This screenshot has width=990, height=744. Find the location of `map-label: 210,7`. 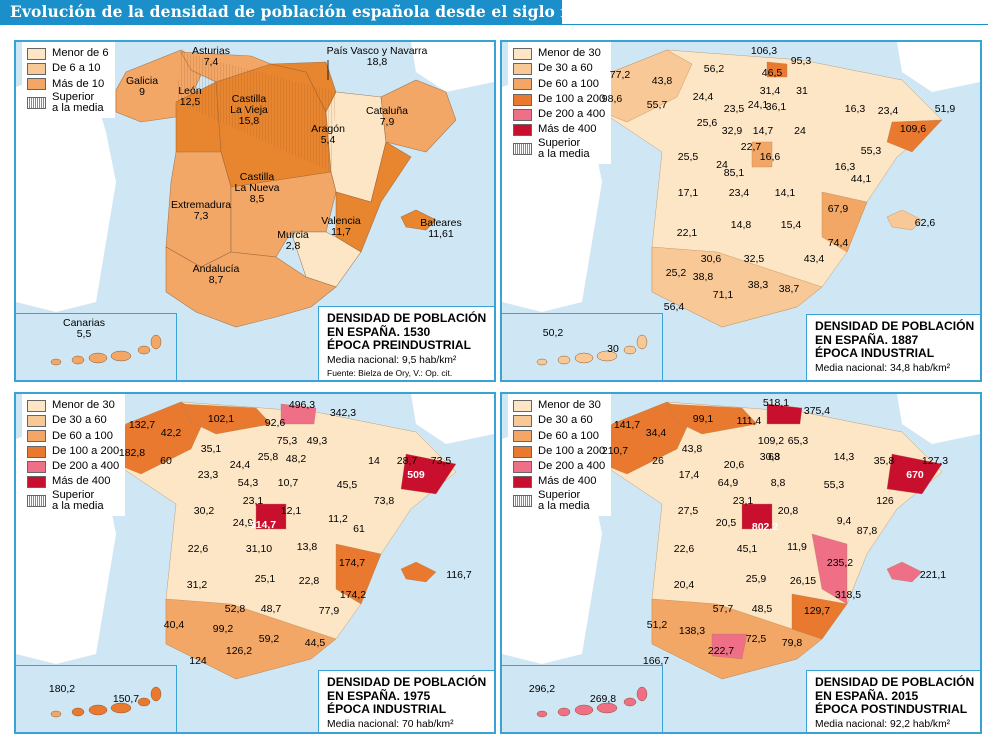

map-label: 210,7 is located at coordinates (615, 451).